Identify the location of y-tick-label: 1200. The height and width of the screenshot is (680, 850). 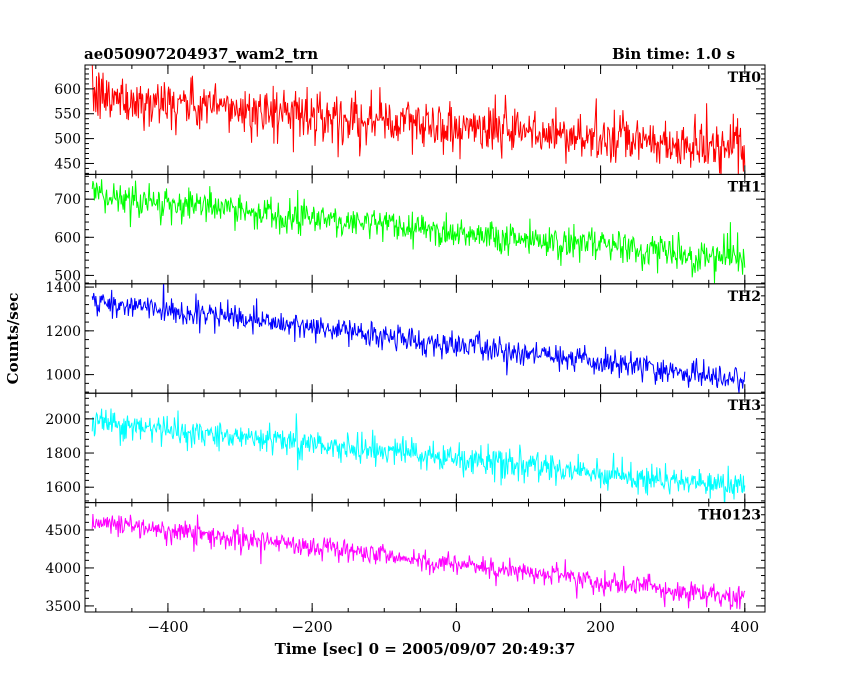
(63, 332).